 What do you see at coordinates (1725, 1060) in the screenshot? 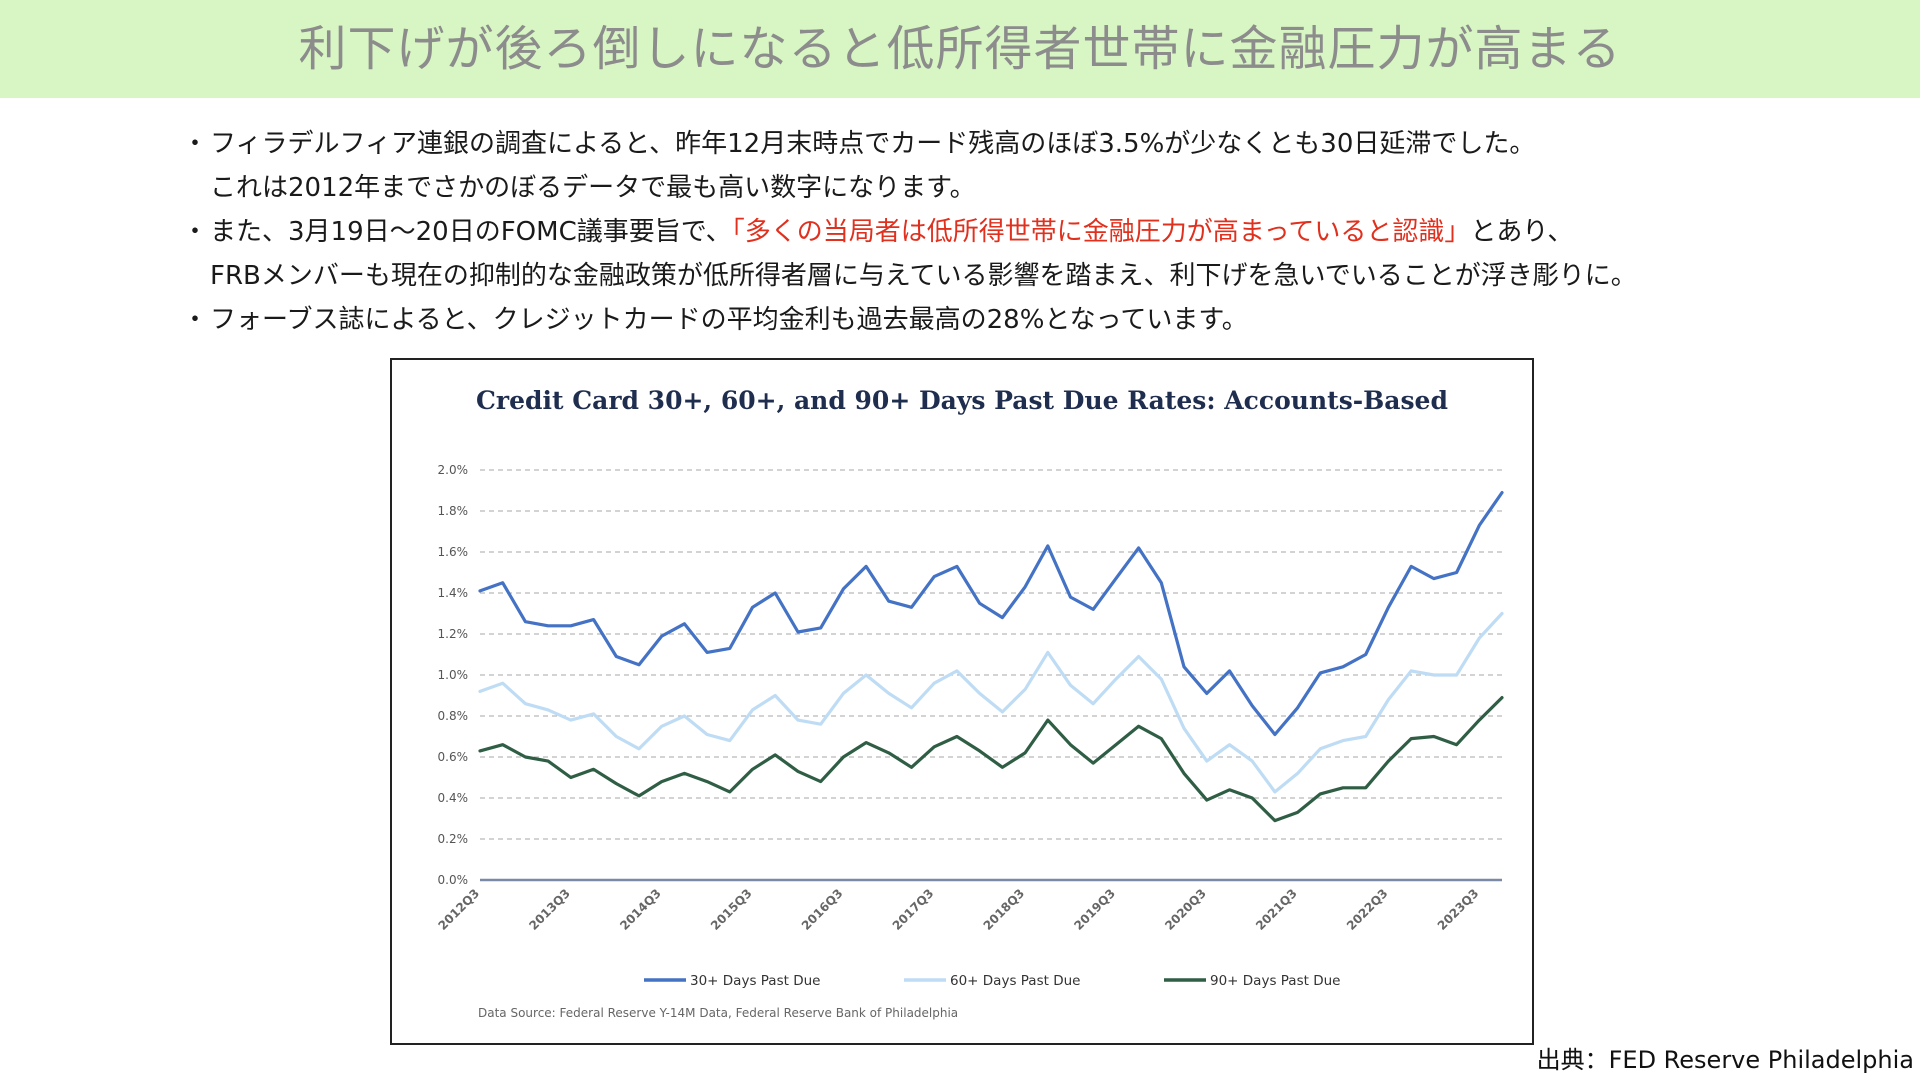
I see `source-credit: 出典：FED Reserve Philadelphia` at bounding box center [1725, 1060].